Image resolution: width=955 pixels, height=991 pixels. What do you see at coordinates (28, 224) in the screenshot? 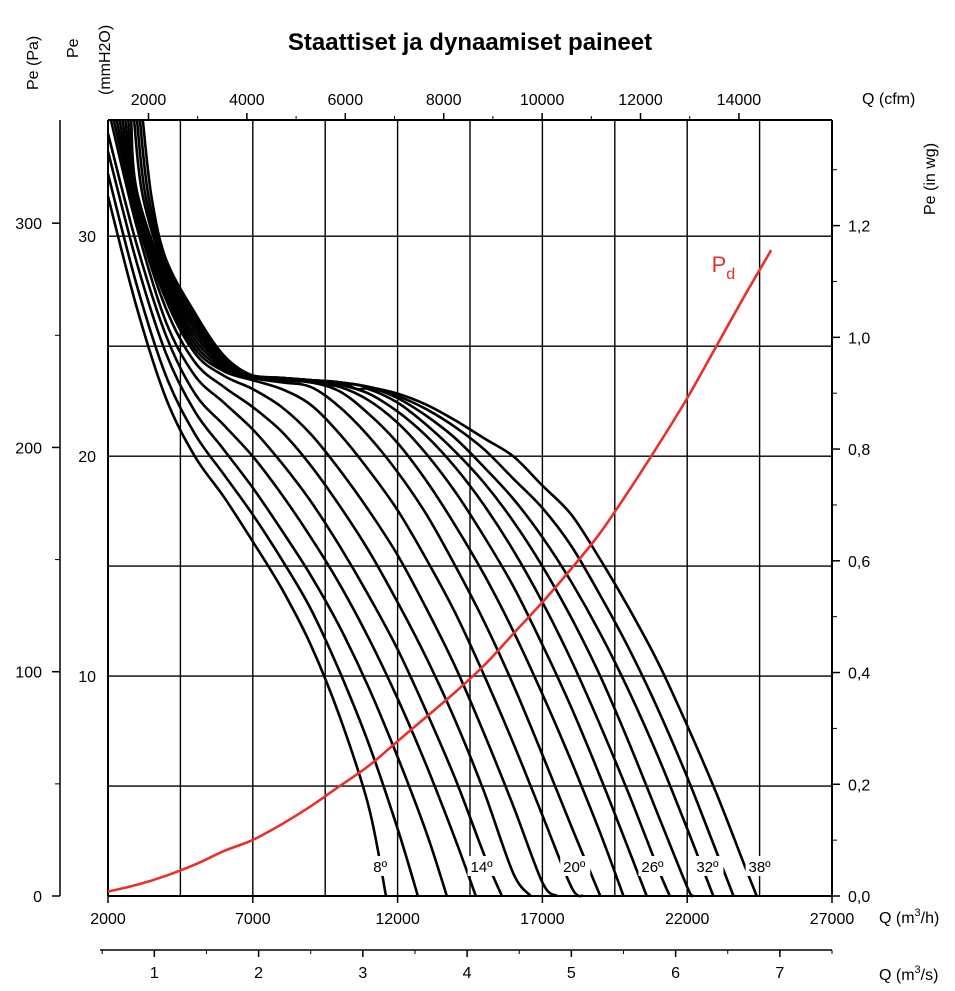
I see `y-pa-tick-label: 300` at bounding box center [28, 224].